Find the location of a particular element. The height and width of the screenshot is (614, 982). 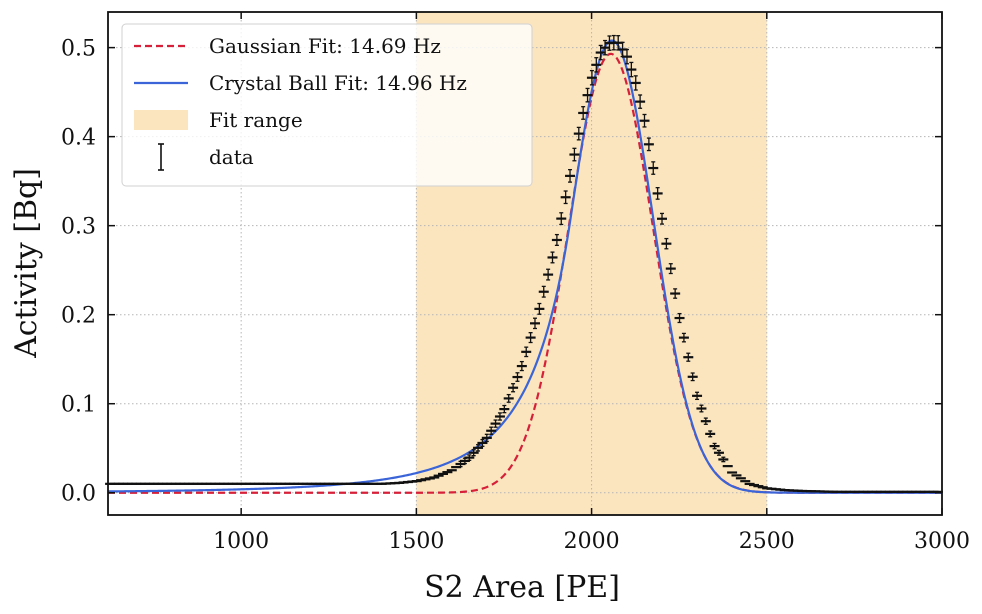

y-tick-label: 0.1 is located at coordinates (78, 405).